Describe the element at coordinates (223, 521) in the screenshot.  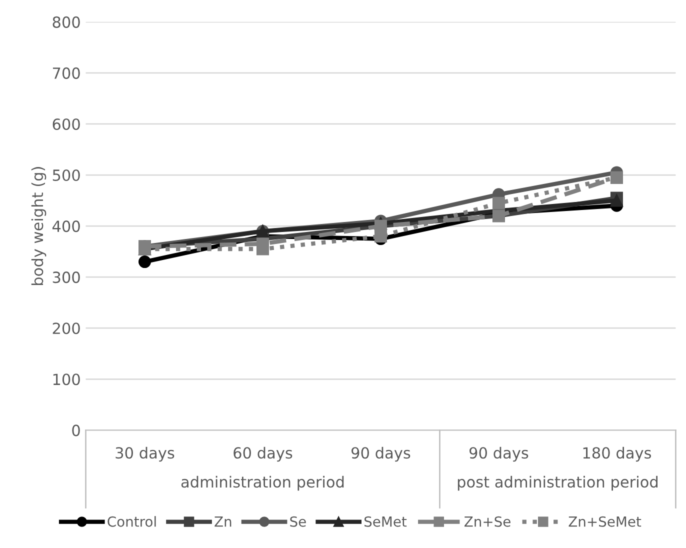
I see `legend-label: Zn` at that location.